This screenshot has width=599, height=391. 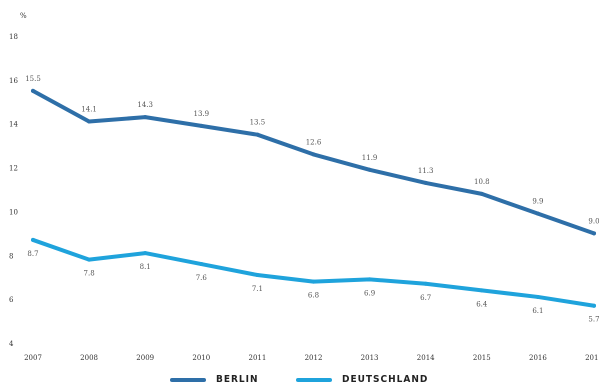 What do you see at coordinates (33, 79) in the screenshot?
I see `data-label: 15.5` at bounding box center [33, 79].